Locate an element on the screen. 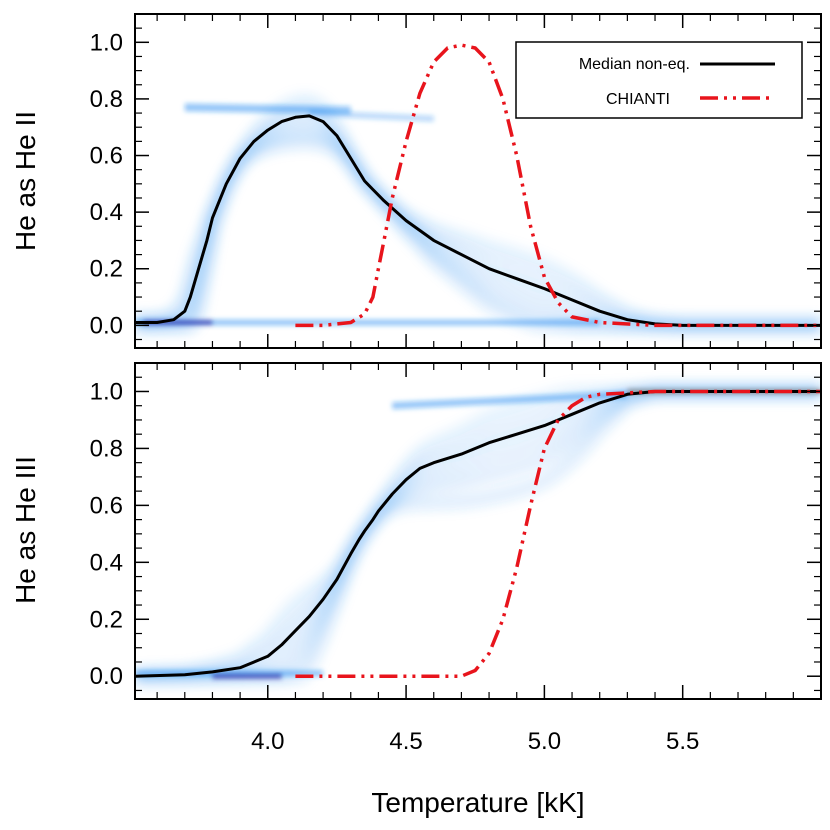  legend: Median non-eq. CHIANTI is located at coordinates (659, 80).